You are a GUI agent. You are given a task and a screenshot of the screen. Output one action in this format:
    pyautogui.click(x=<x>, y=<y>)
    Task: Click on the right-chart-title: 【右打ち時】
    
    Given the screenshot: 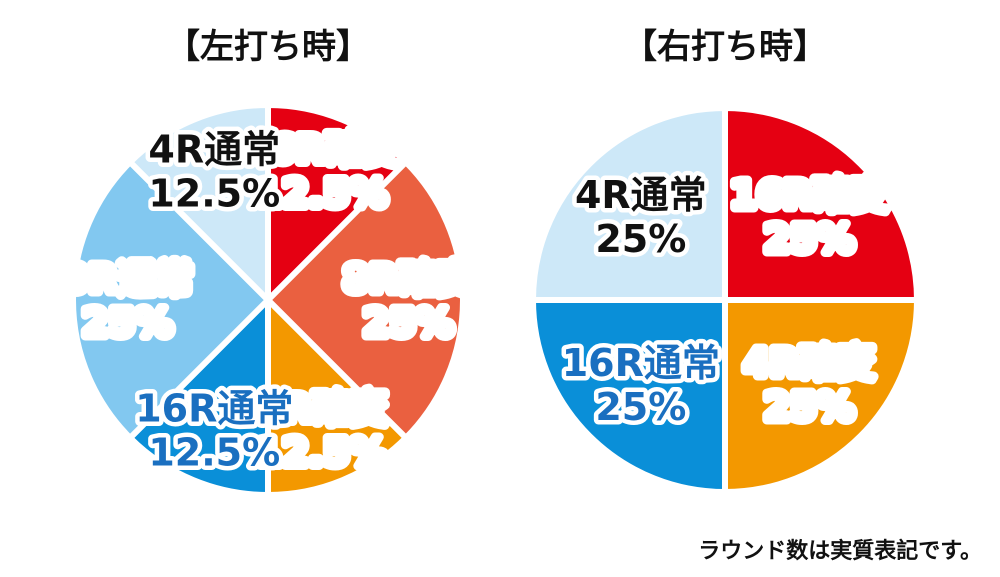 What is the action you would take?
    pyautogui.click(x=725, y=47)
    